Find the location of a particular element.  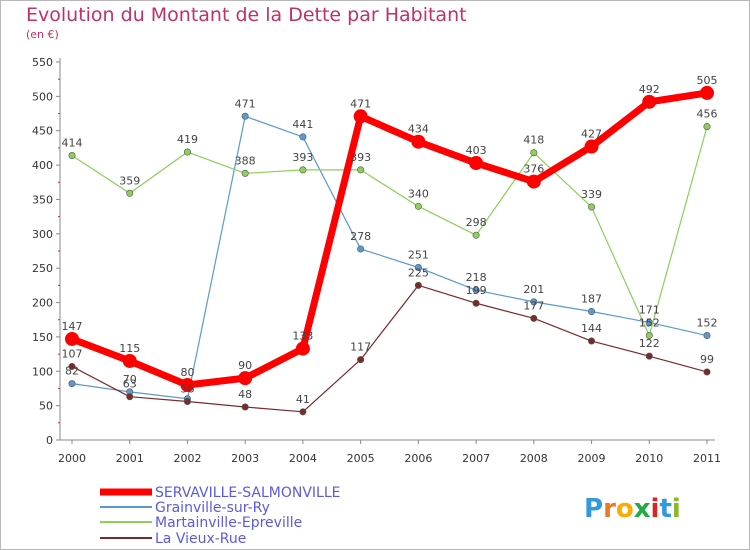

data-label-la-vieux-rue: 122 is located at coordinates (649, 343).